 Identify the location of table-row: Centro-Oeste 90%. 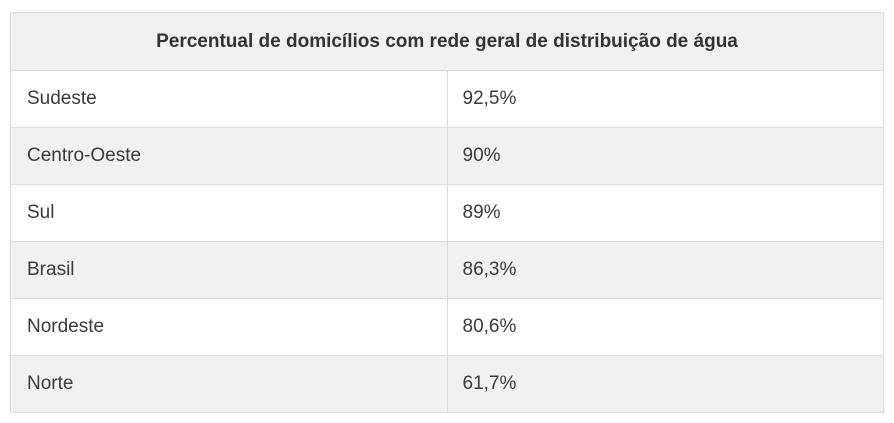
(447, 156).